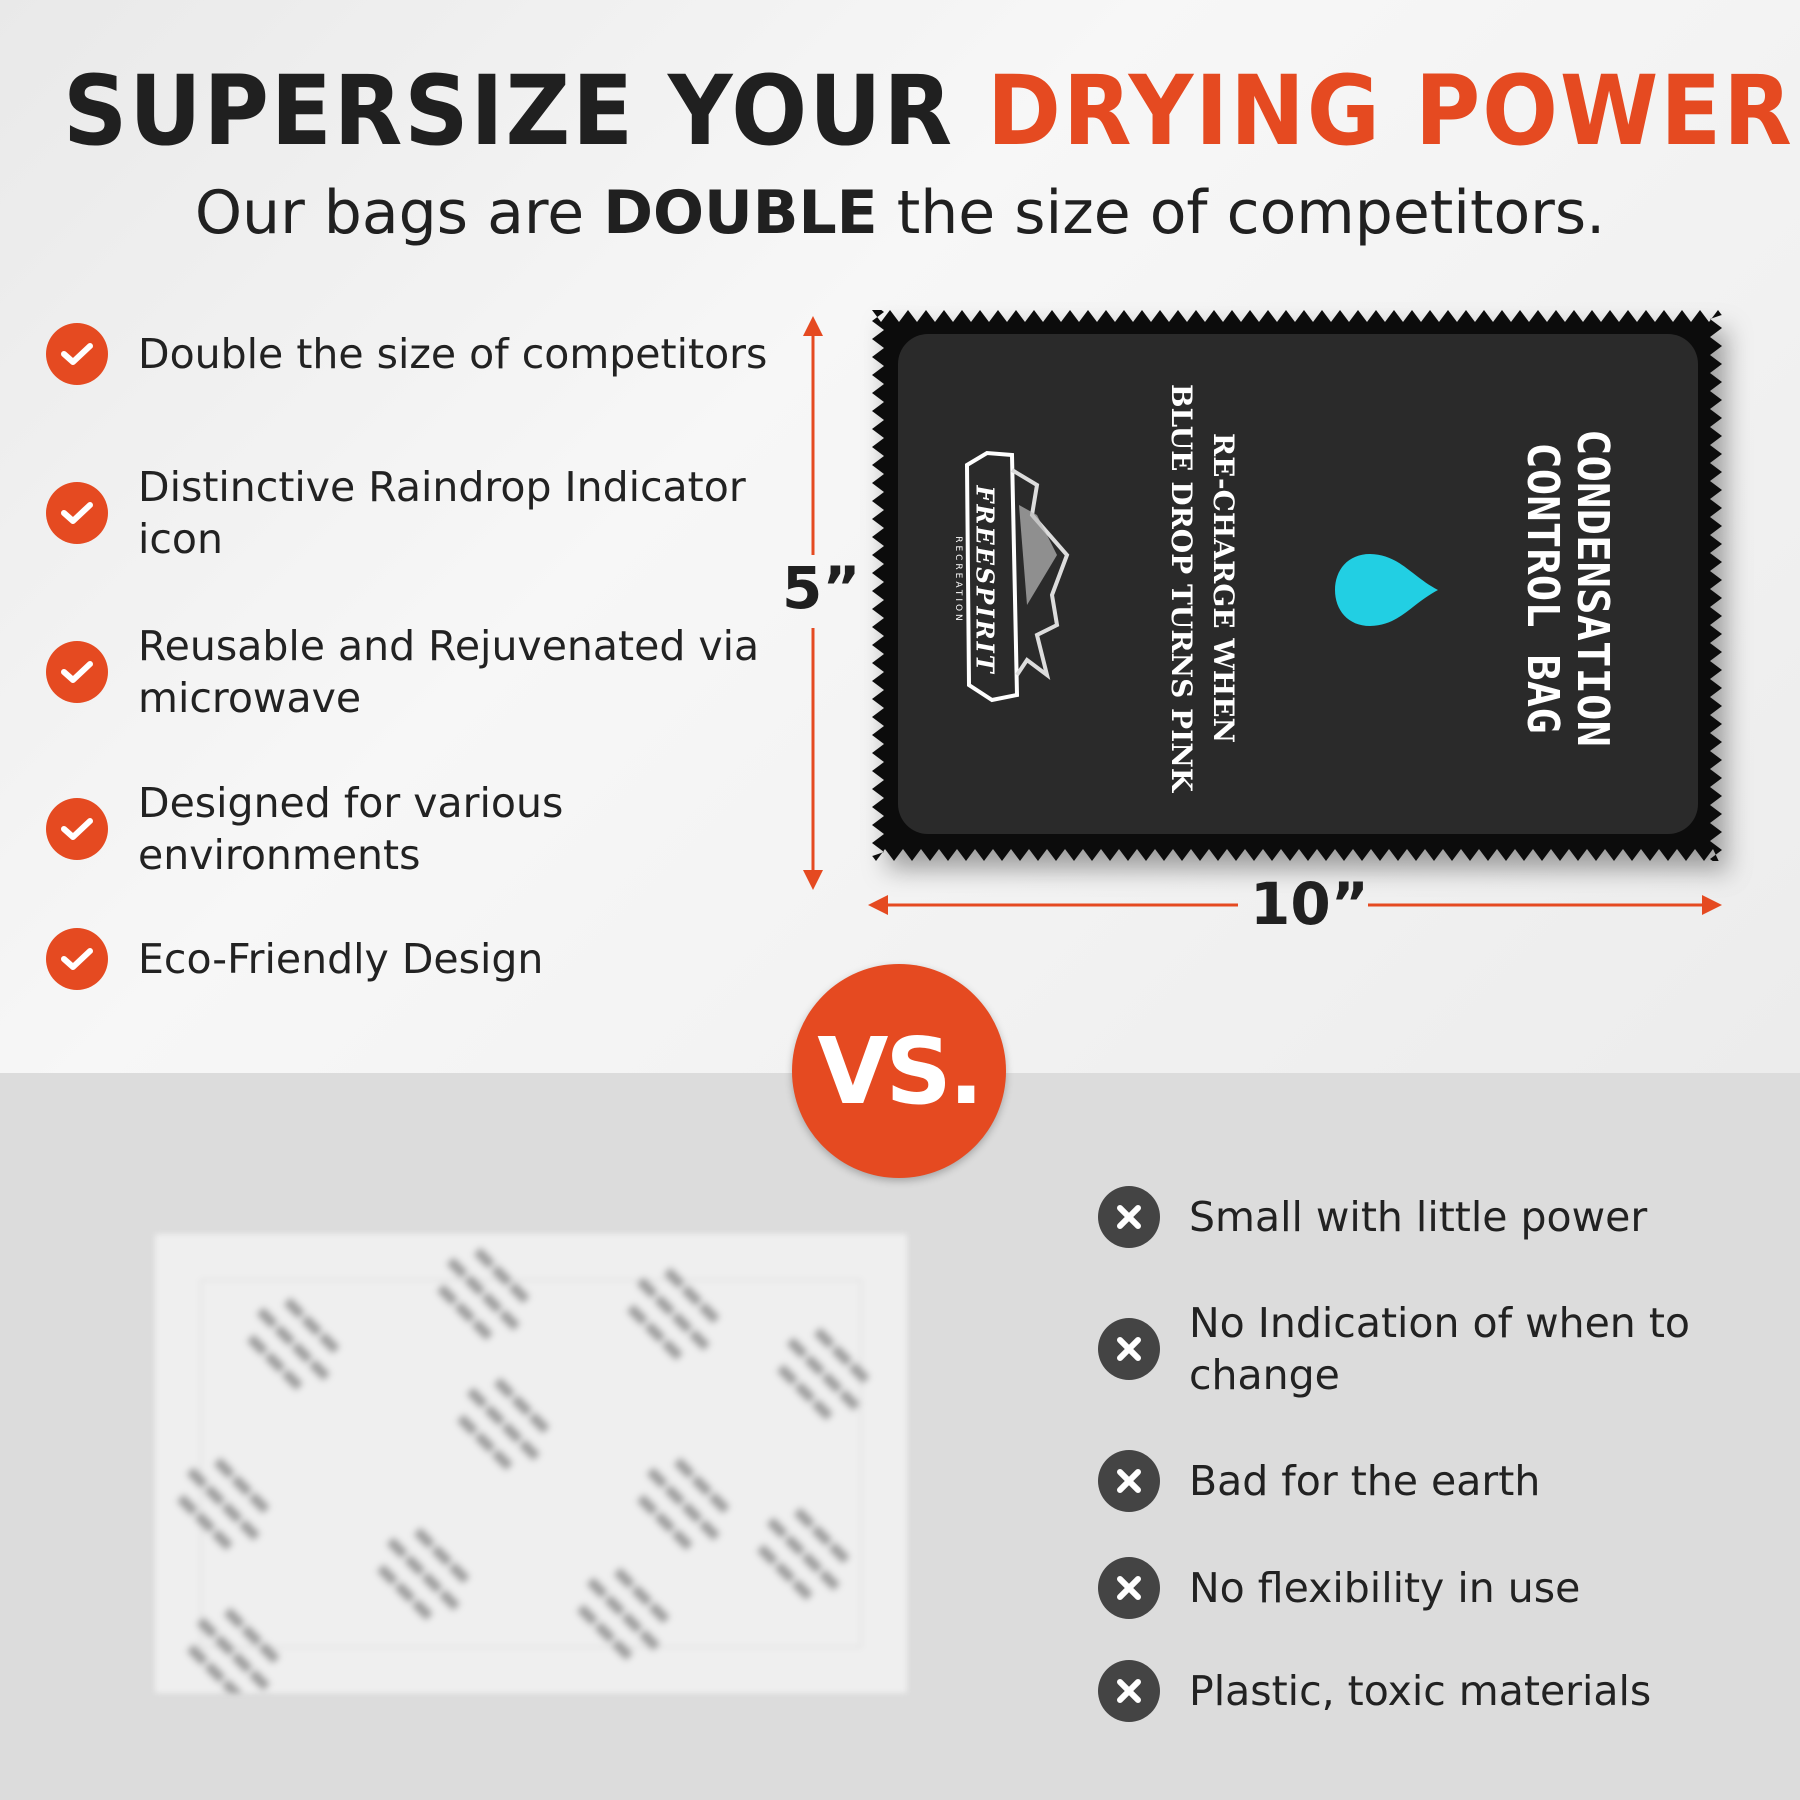 The height and width of the screenshot is (1800, 1800). What do you see at coordinates (1241, 213) in the screenshot?
I see `subtitle-post: the size of competitors.` at bounding box center [1241, 213].